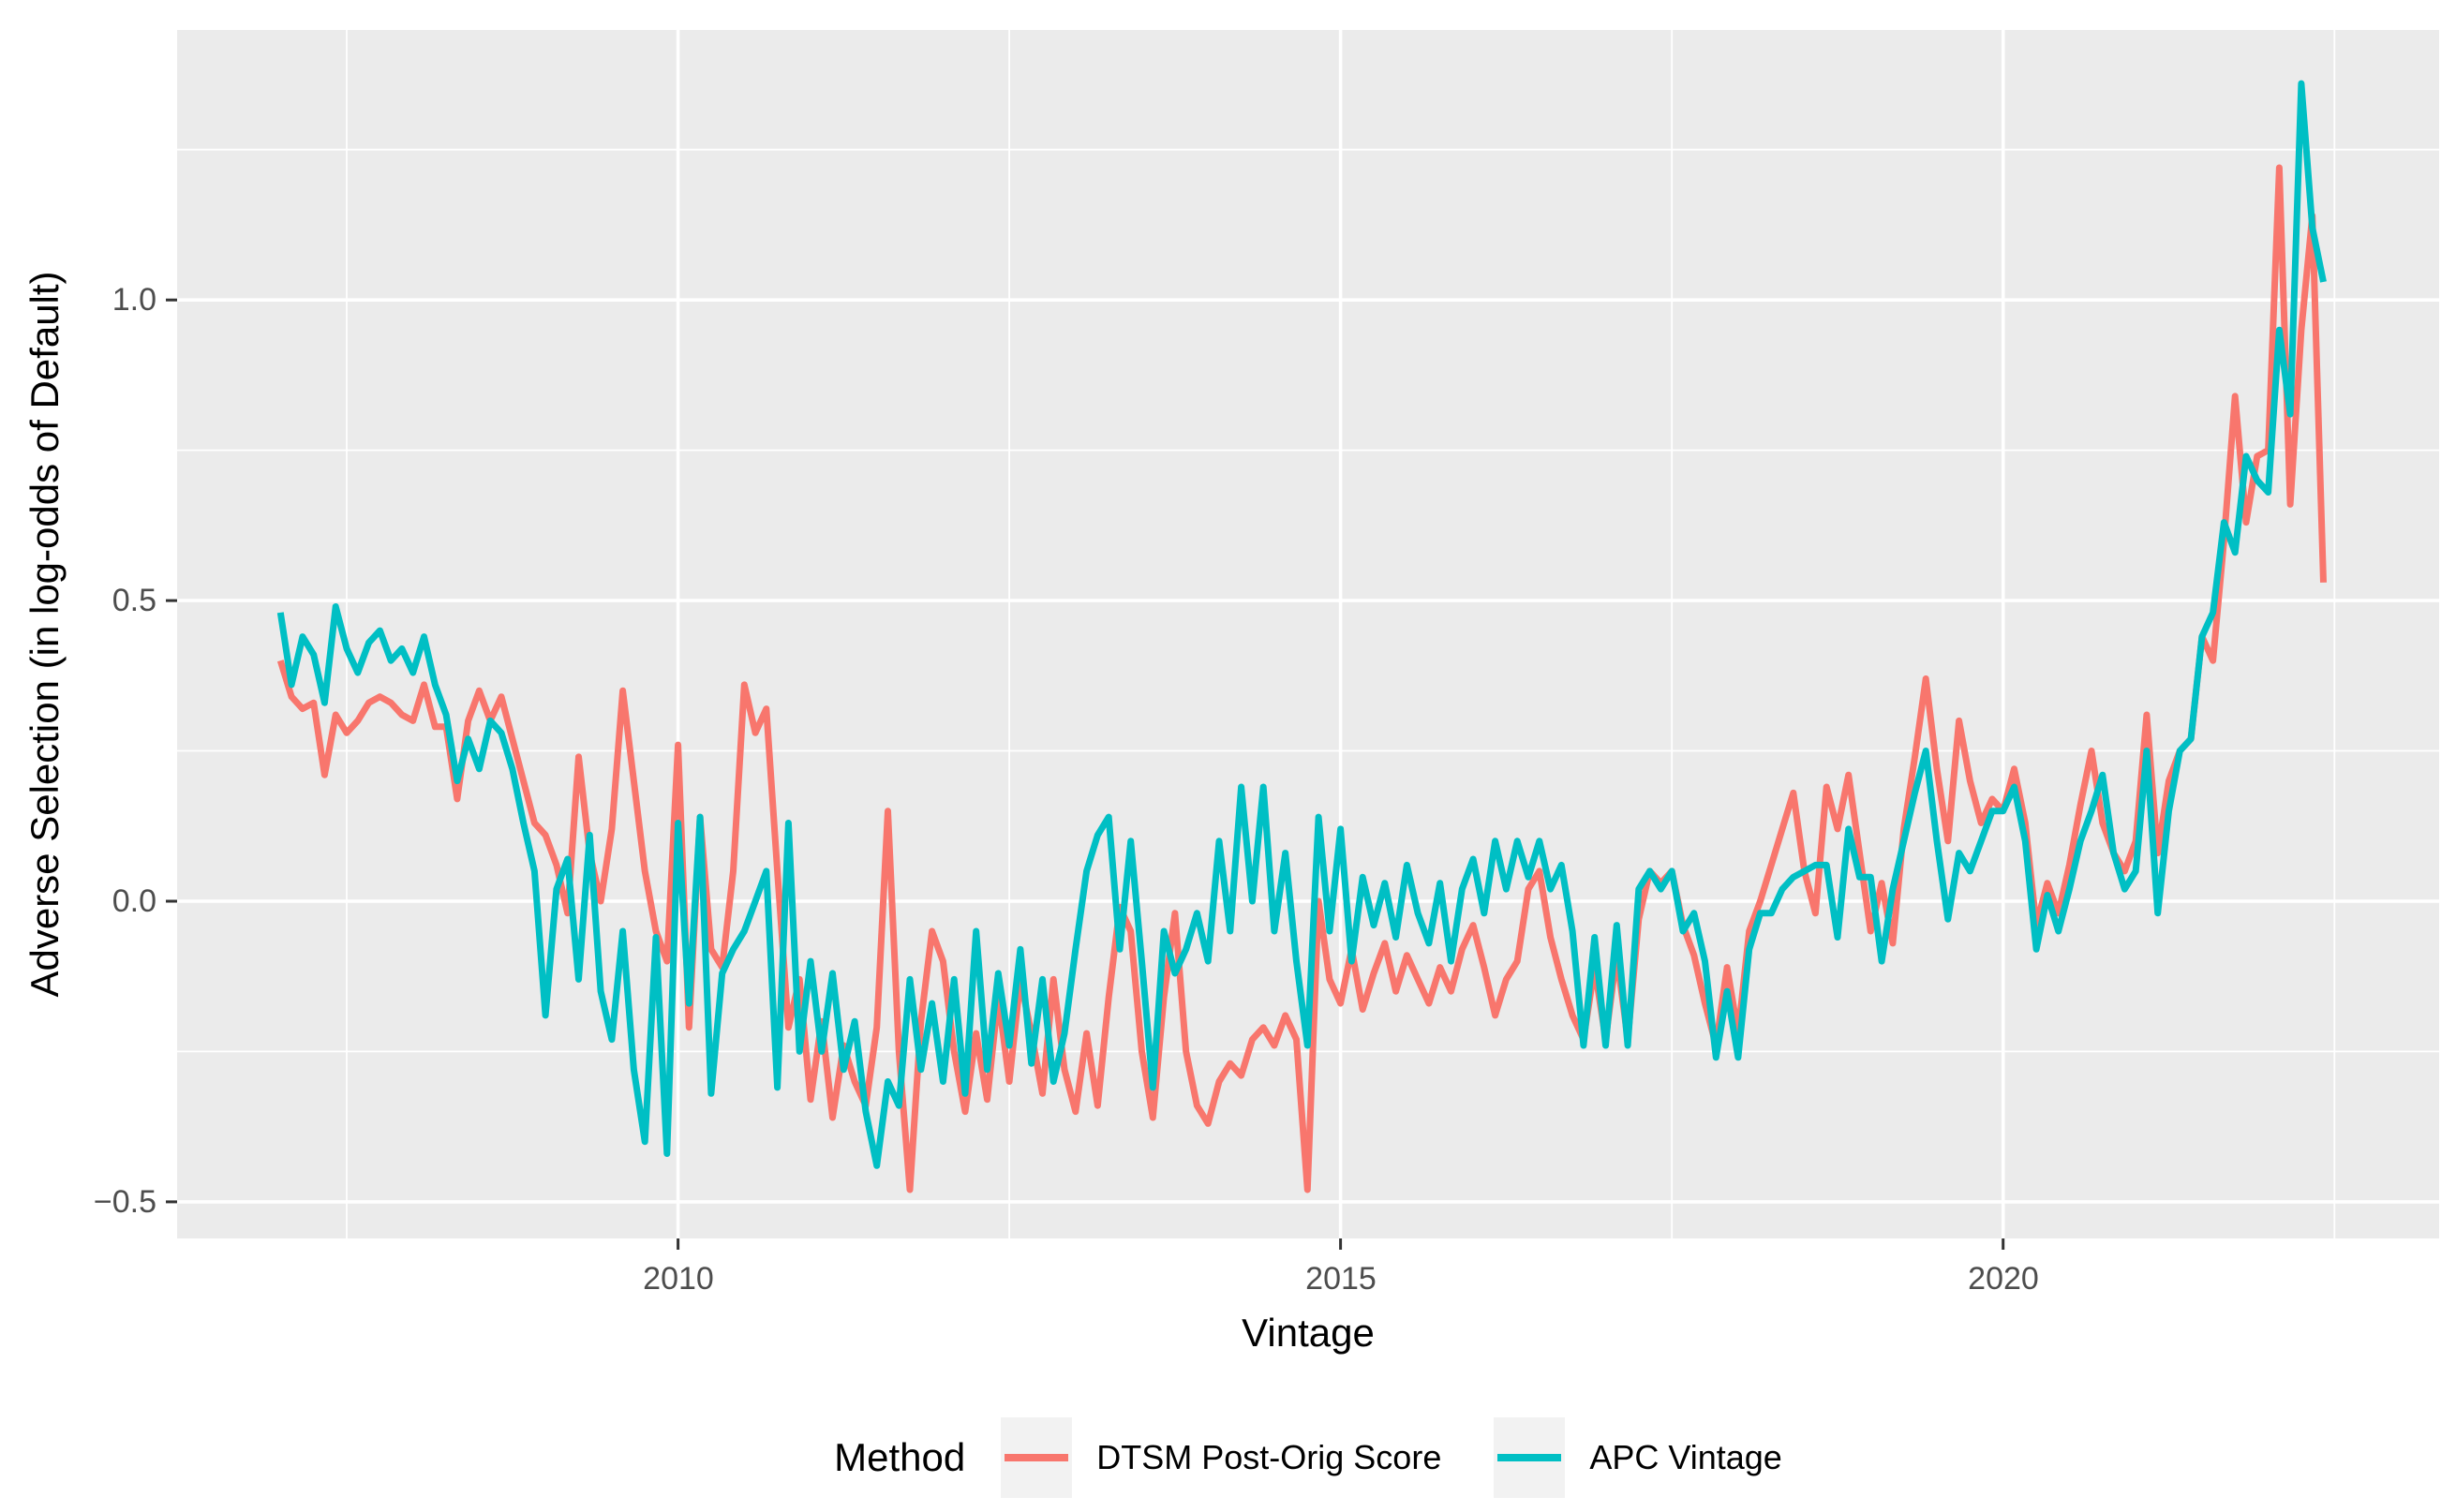  What do you see at coordinates (125, 1202) in the screenshot?
I see `y-tick-label: −0.5` at bounding box center [125, 1202].